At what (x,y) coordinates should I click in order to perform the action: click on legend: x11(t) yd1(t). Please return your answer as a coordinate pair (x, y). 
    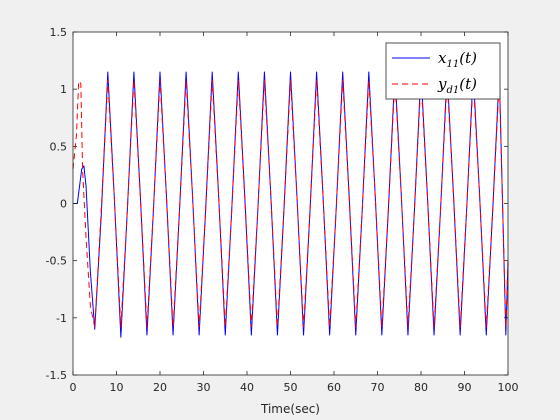
    Looking at the image, I should click on (443, 71).